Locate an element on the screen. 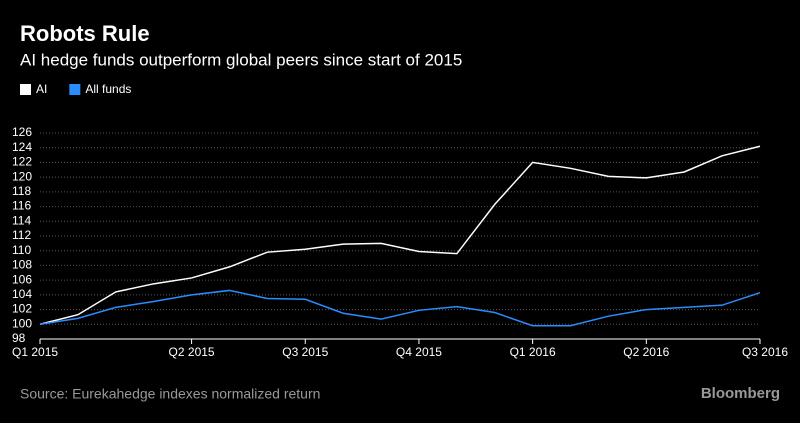  x-tick-label: Q3 2015 is located at coordinates (305, 352).